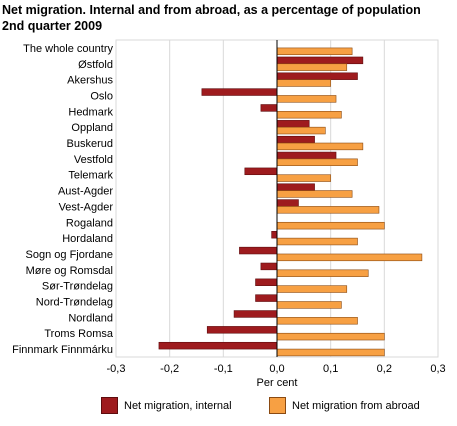  Describe the element at coordinates (89, 223) in the screenshot. I see `category-label: Rogaland` at that location.